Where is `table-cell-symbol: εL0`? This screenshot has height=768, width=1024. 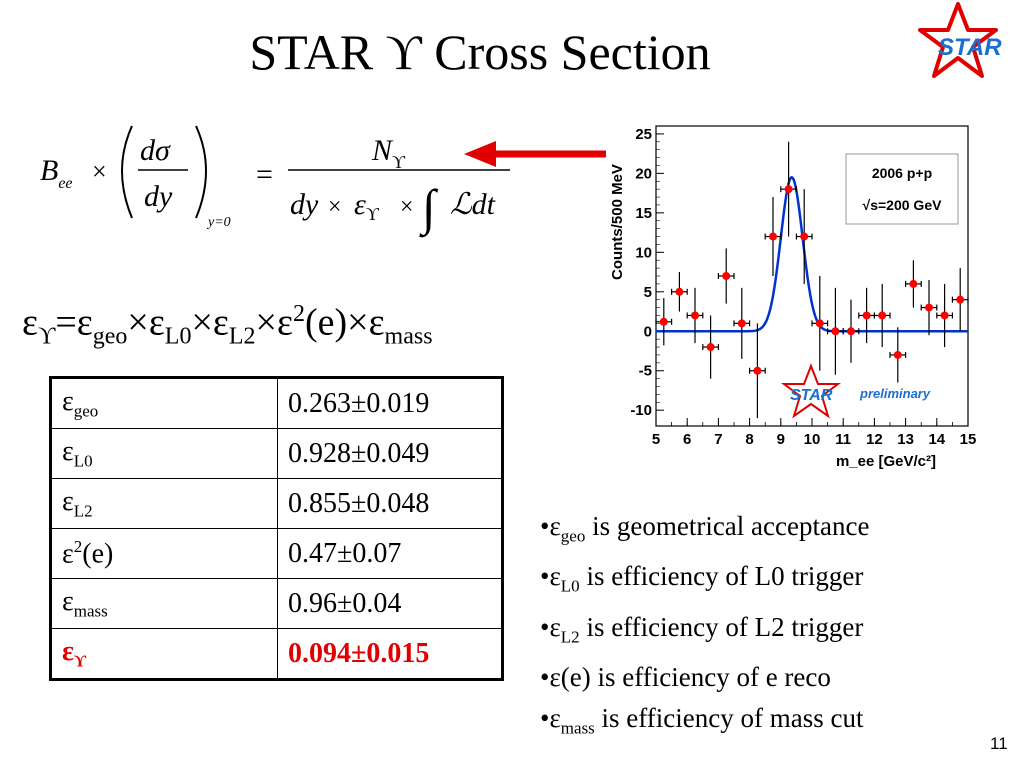
table-cell-symbol: εL0 is located at coordinates (164, 453).